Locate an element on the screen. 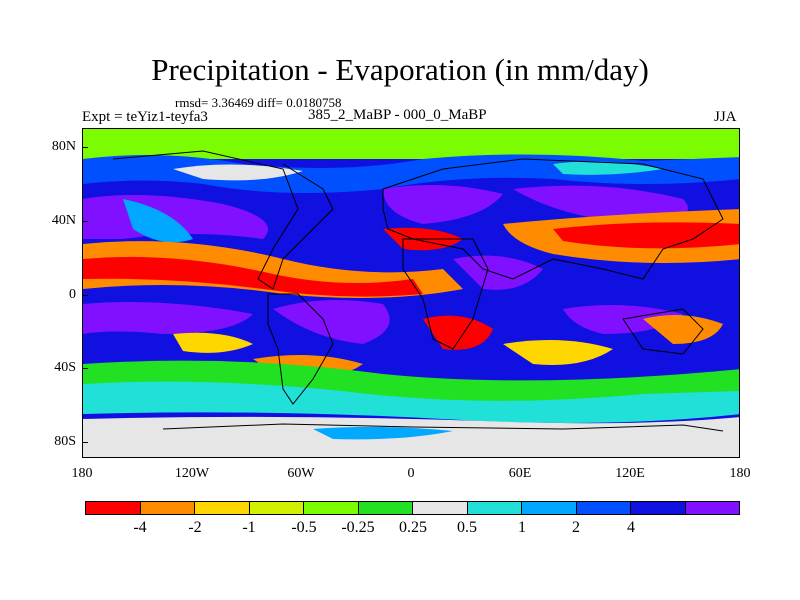  colorbar-label: 2 is located at coordinates (576, 527).